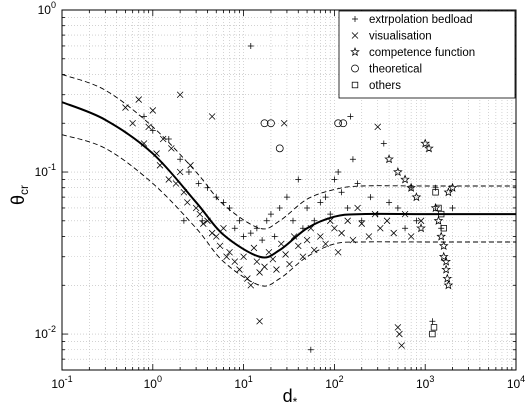 This screenshot has height=411, width=528. I want to click on legend-label: extrpolation bedload, so click(421, 20).